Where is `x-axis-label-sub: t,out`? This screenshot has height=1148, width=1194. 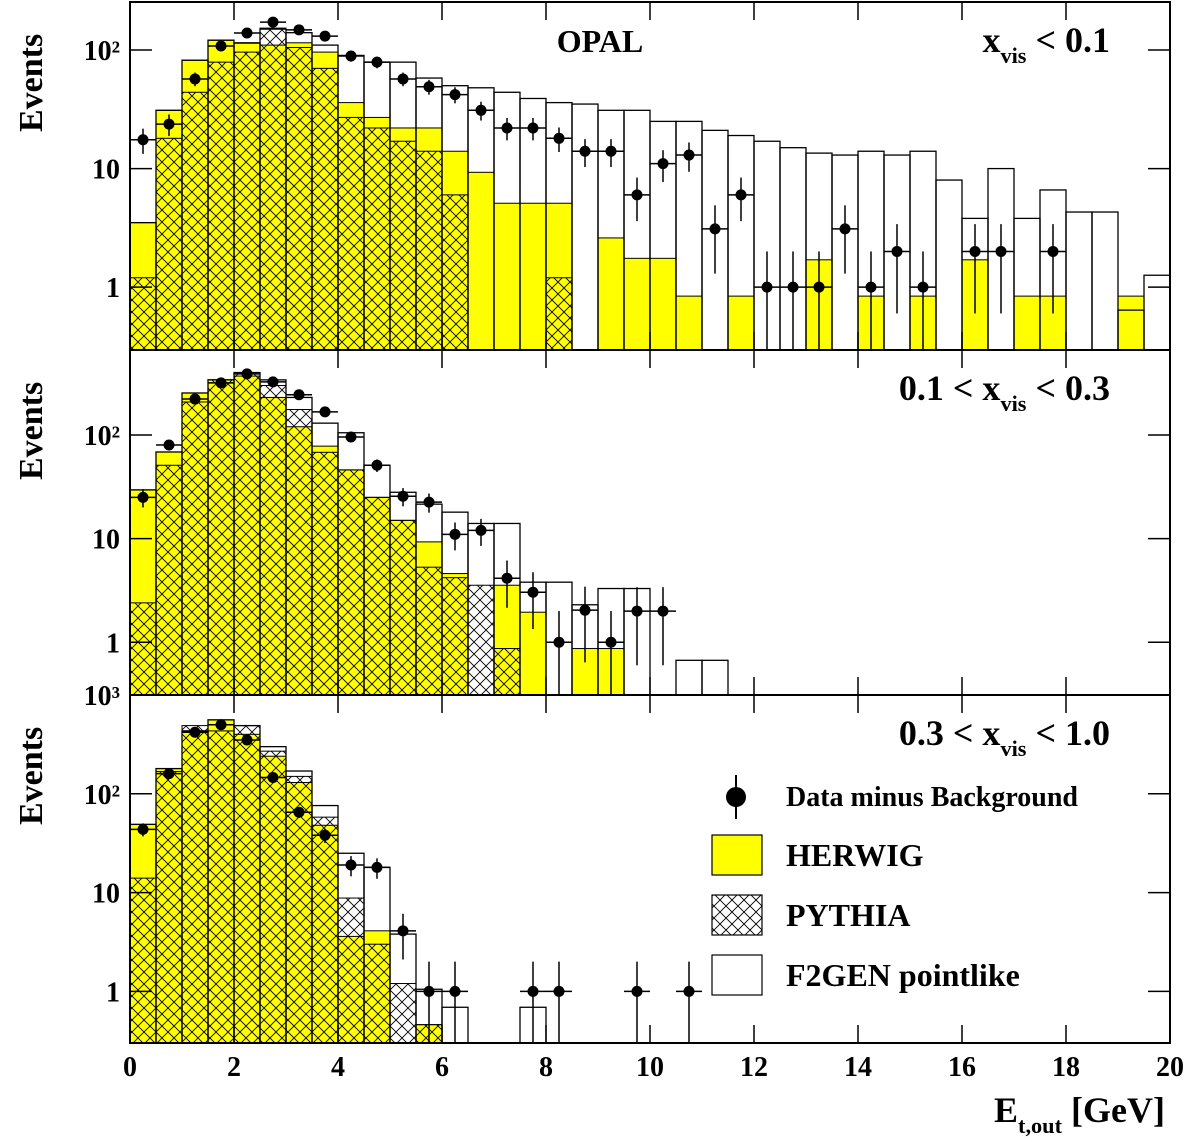
x-axis-label-sub: t,out is located at coordinates (1040, 1125).